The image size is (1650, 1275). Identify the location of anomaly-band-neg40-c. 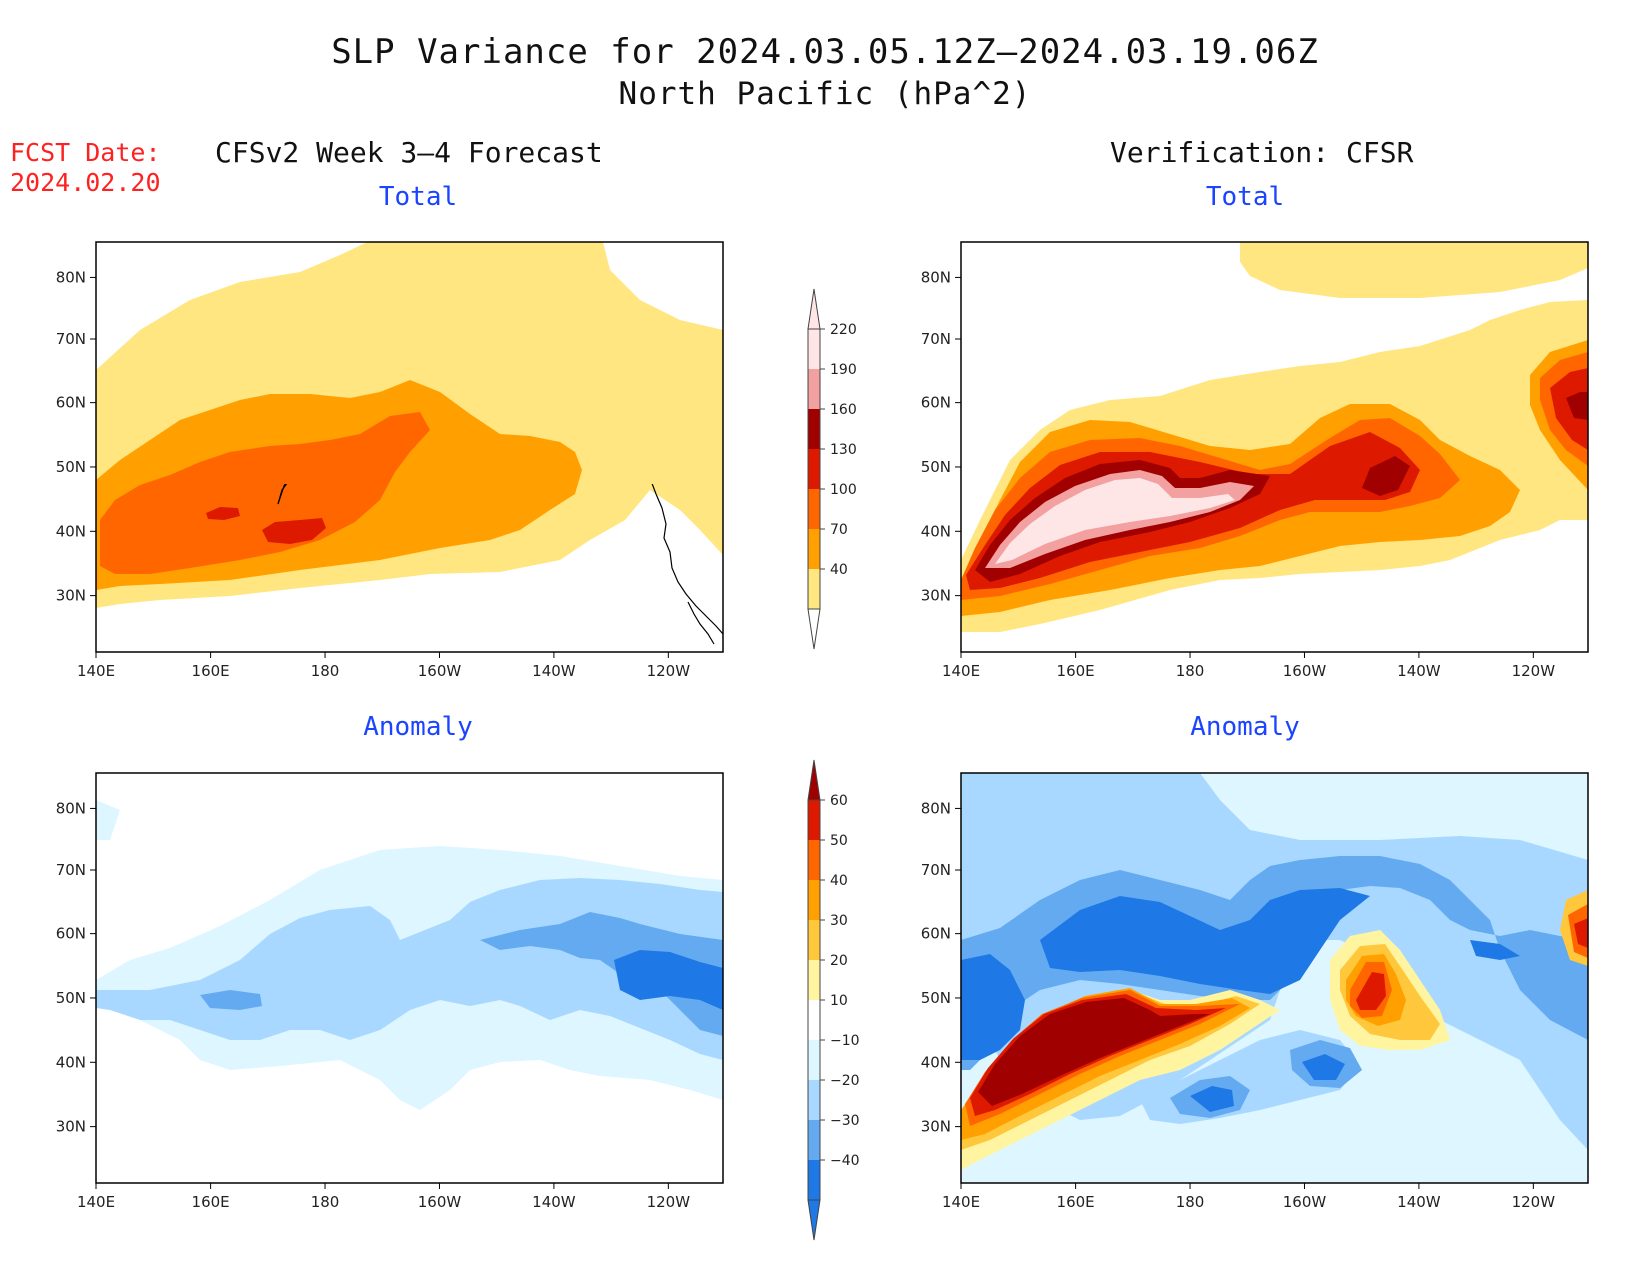
(1212, 1099).